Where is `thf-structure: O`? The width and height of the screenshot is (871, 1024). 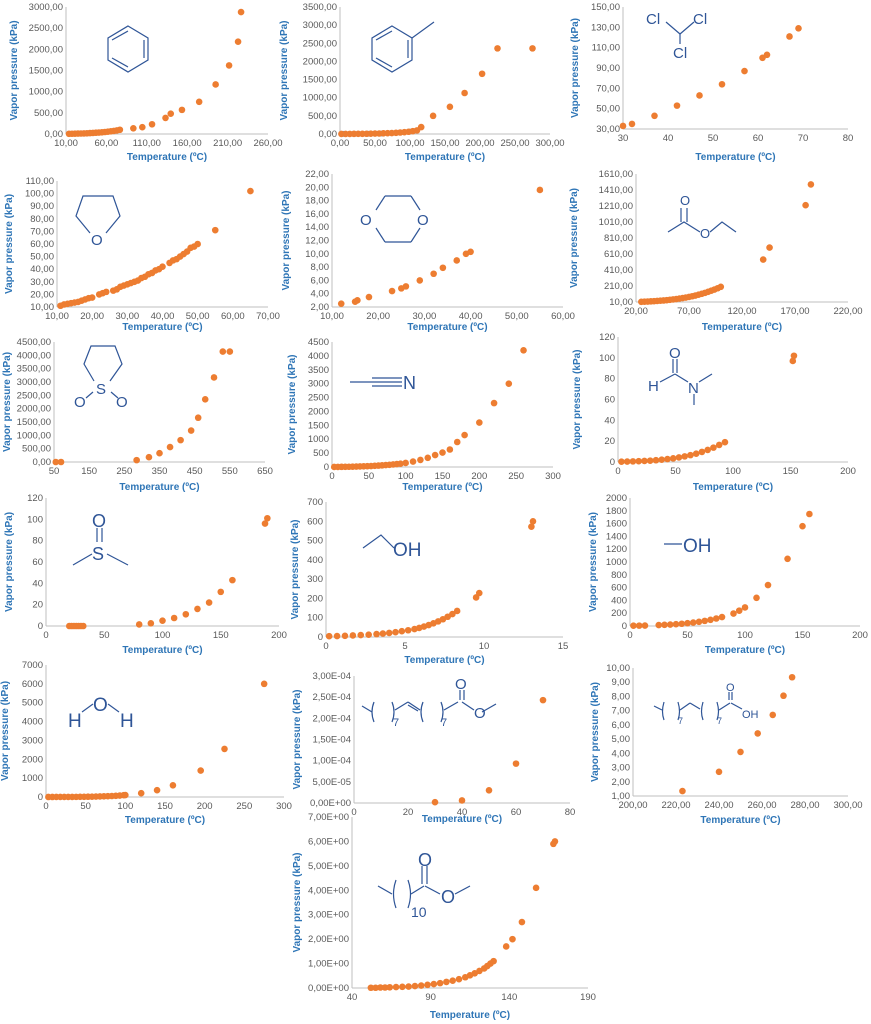
thf-structure: O is located at coordinates (98, 222).